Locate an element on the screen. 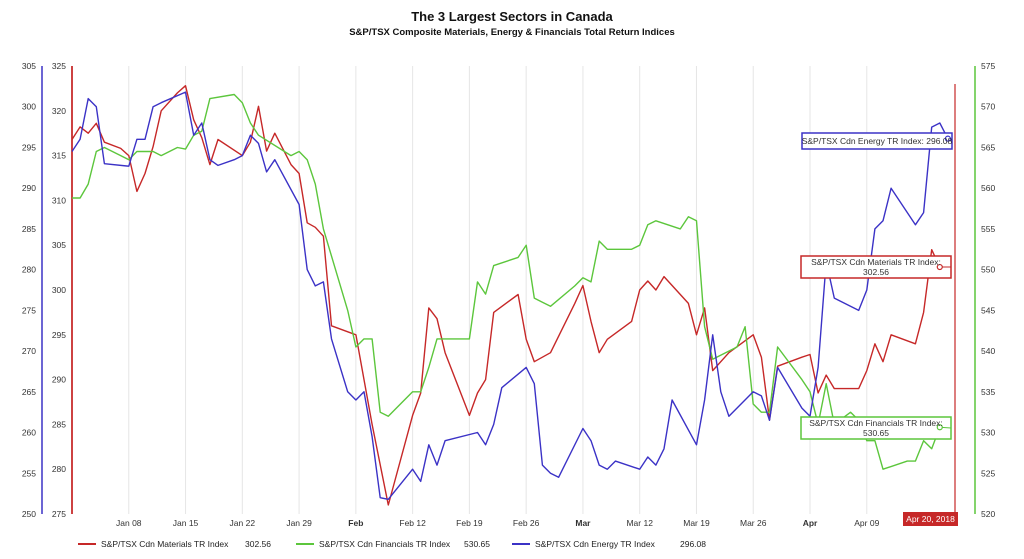 The height and width of the screenshot is (559, 1024). financials-tick-label: 550 is located at coordinates (988, 270).